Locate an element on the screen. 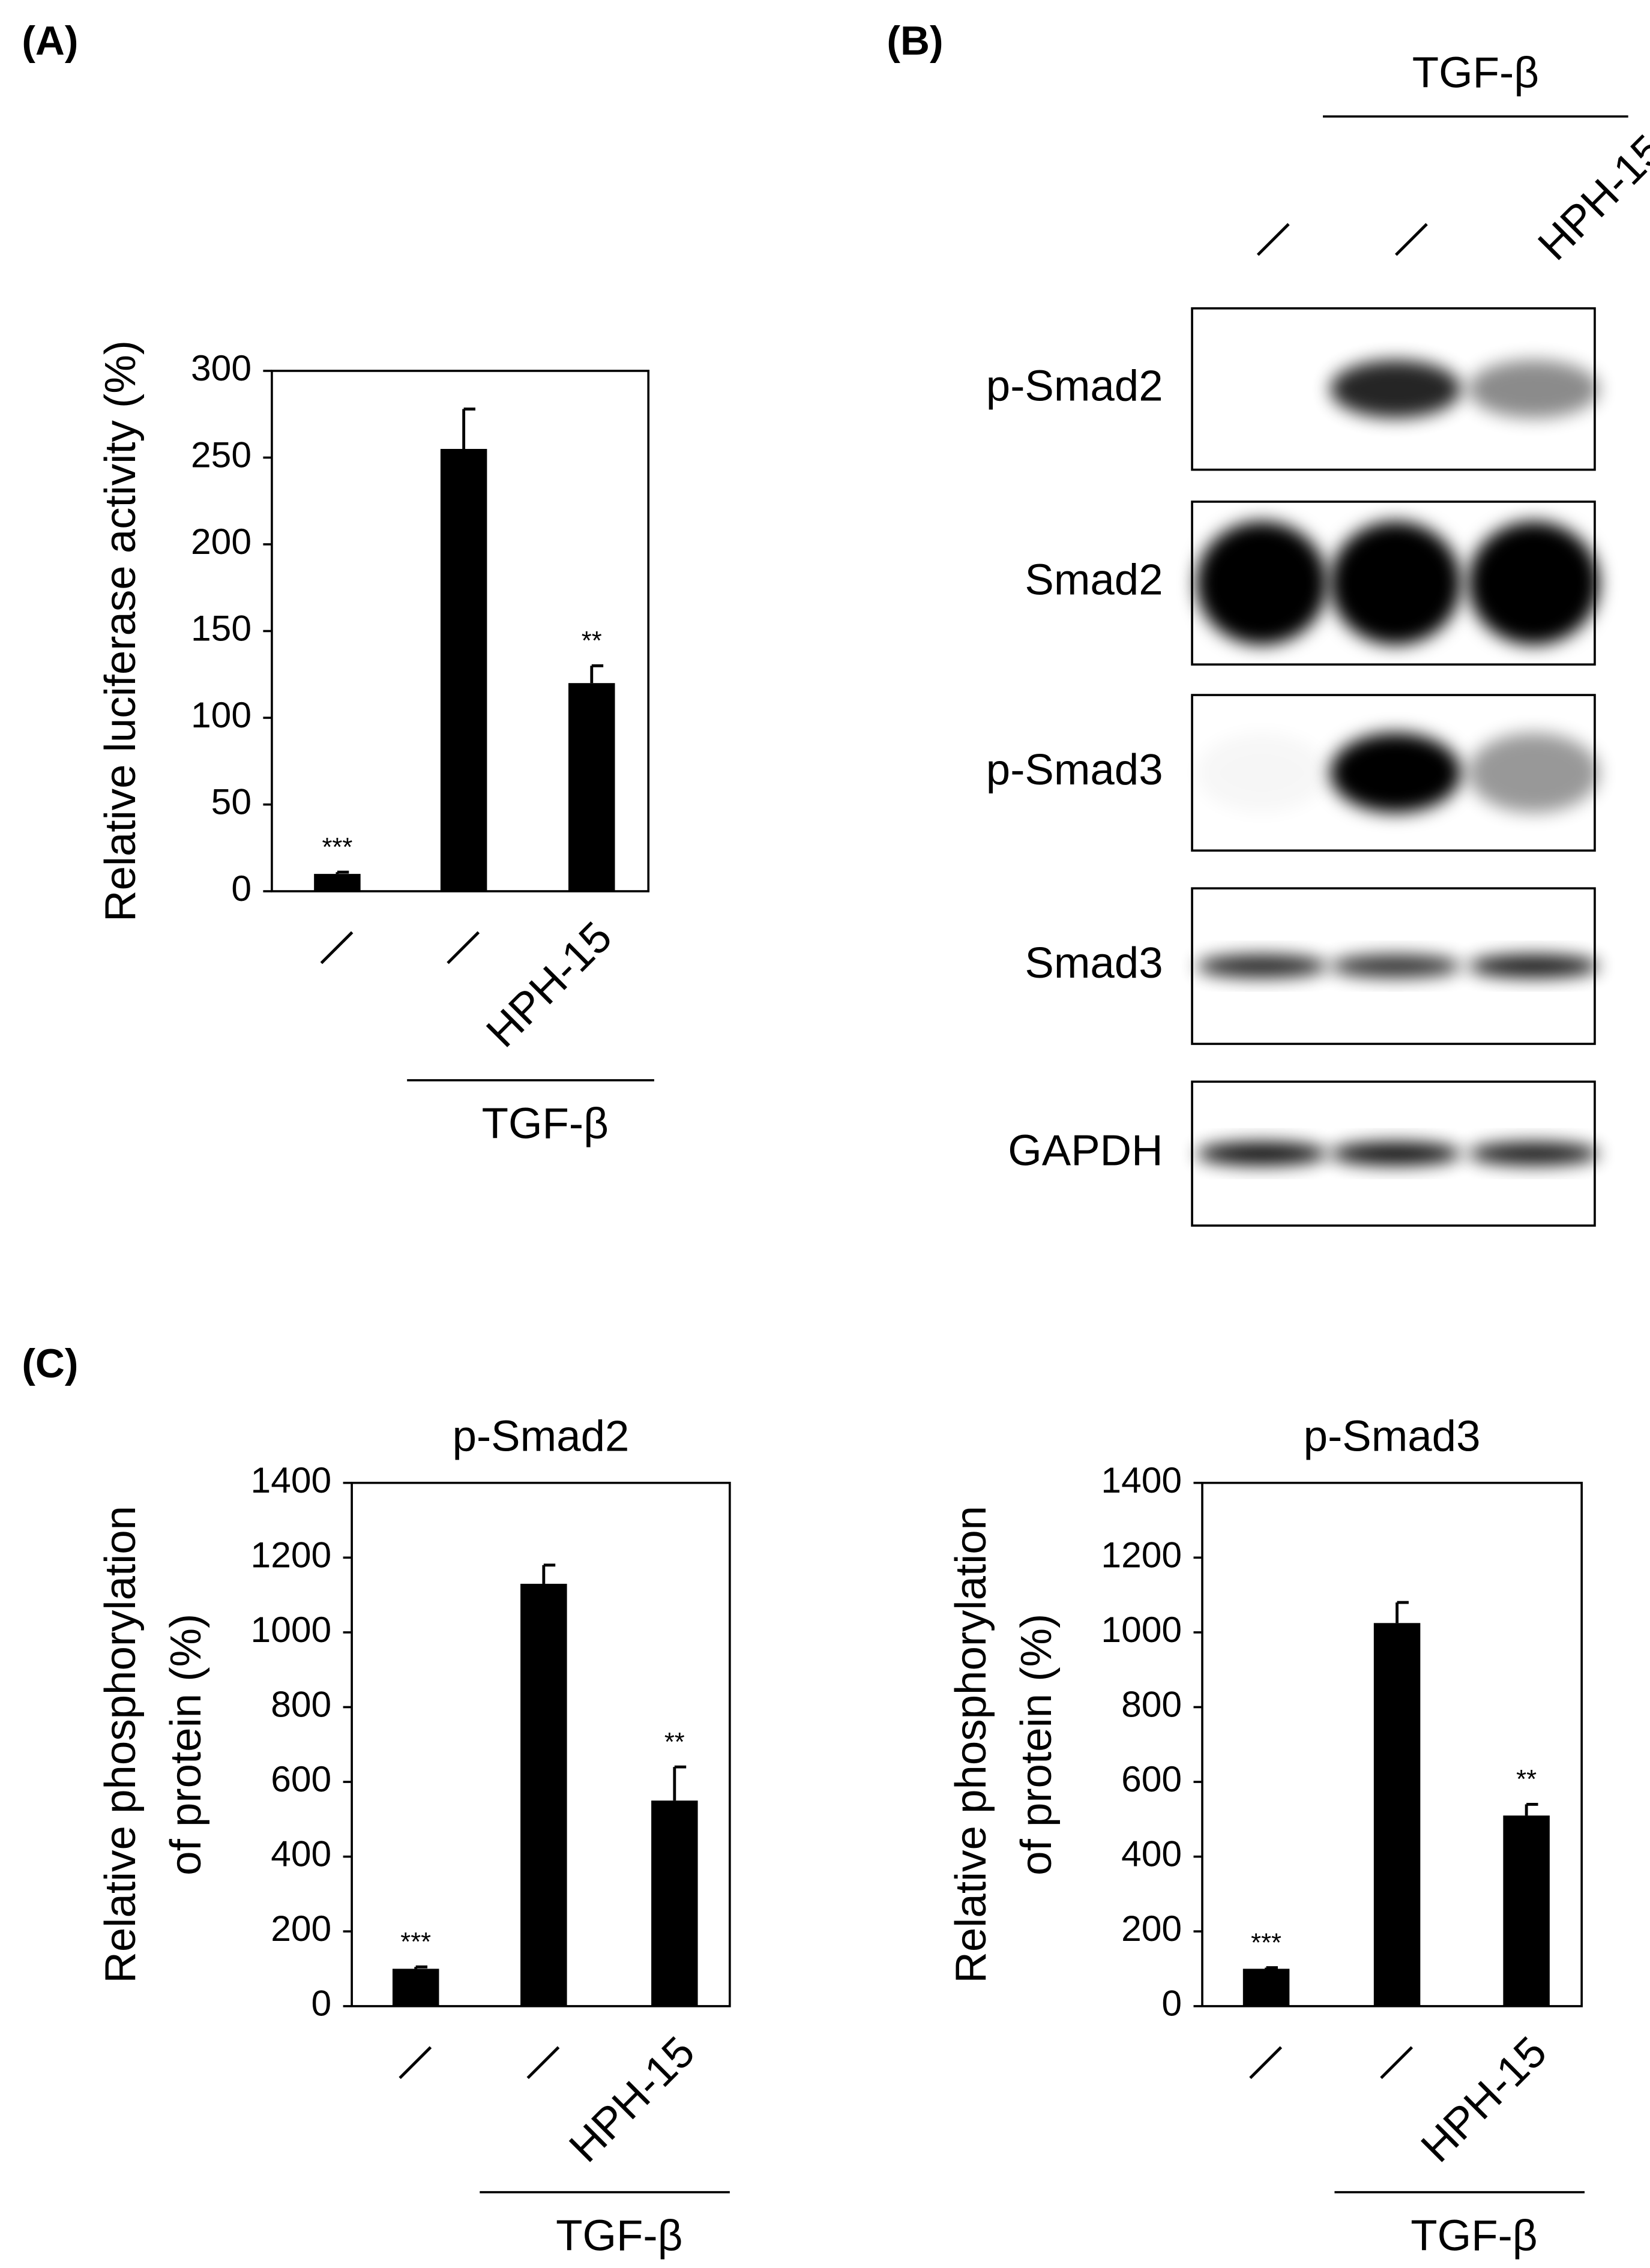  blot-row-label: p-Smad3 is located at coordinates (1074, 769).